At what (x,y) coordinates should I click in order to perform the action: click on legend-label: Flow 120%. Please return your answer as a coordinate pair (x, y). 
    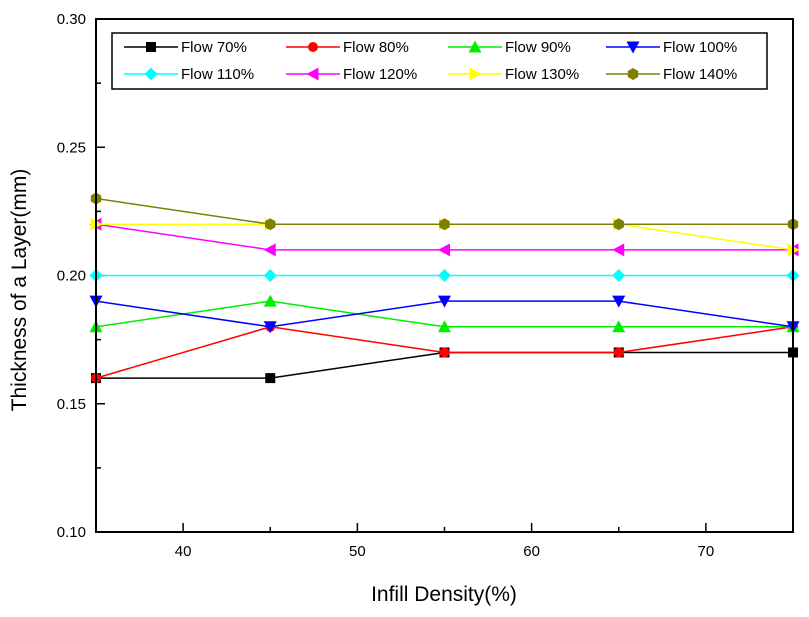
    Looking at the image, I should click on (380, 74).